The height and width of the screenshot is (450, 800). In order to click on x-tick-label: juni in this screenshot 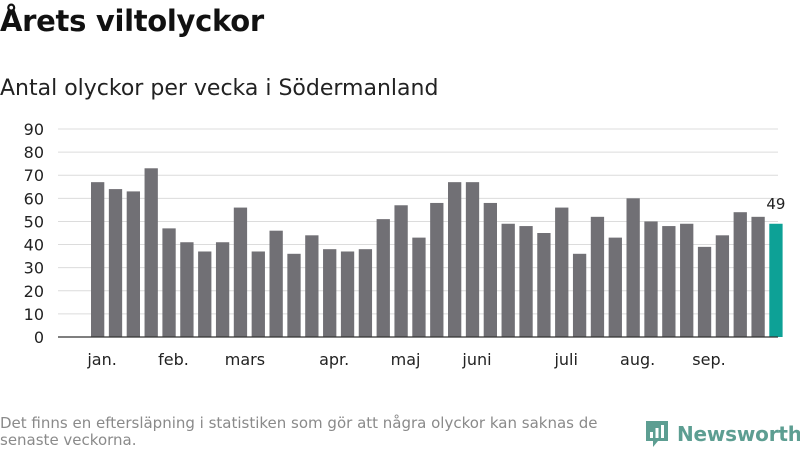, I will do `click(476, 359)`.